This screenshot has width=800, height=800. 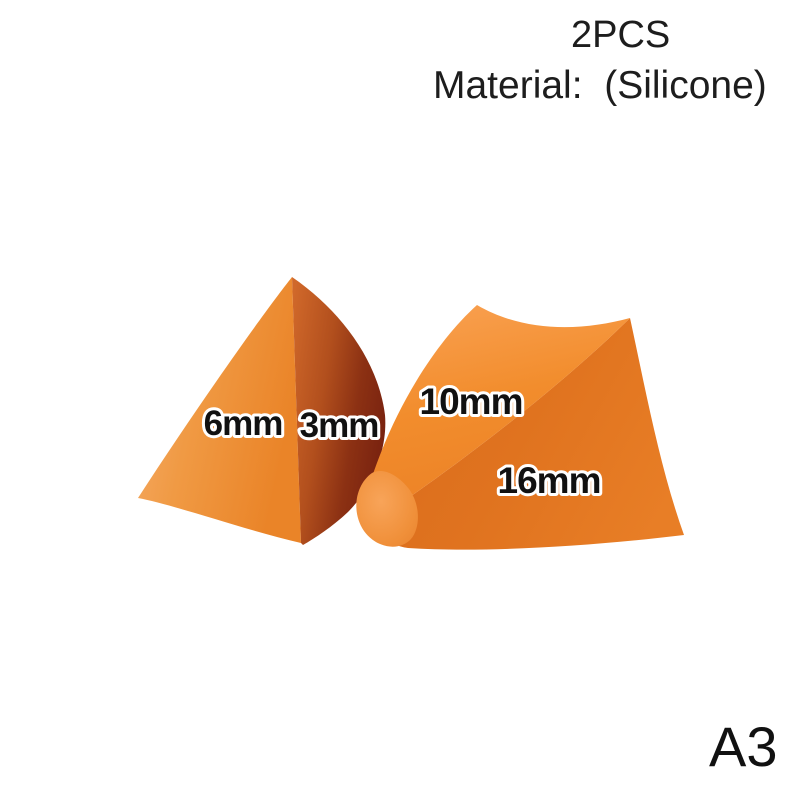 I want to click on dimension-label-6mm: 6mm, so click(x=243, y=423).